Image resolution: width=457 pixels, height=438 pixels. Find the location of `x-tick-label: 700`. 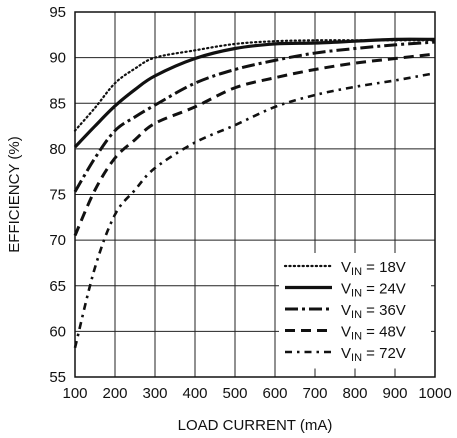

x-tick-label: 700 is located at coordinates (314, 393).